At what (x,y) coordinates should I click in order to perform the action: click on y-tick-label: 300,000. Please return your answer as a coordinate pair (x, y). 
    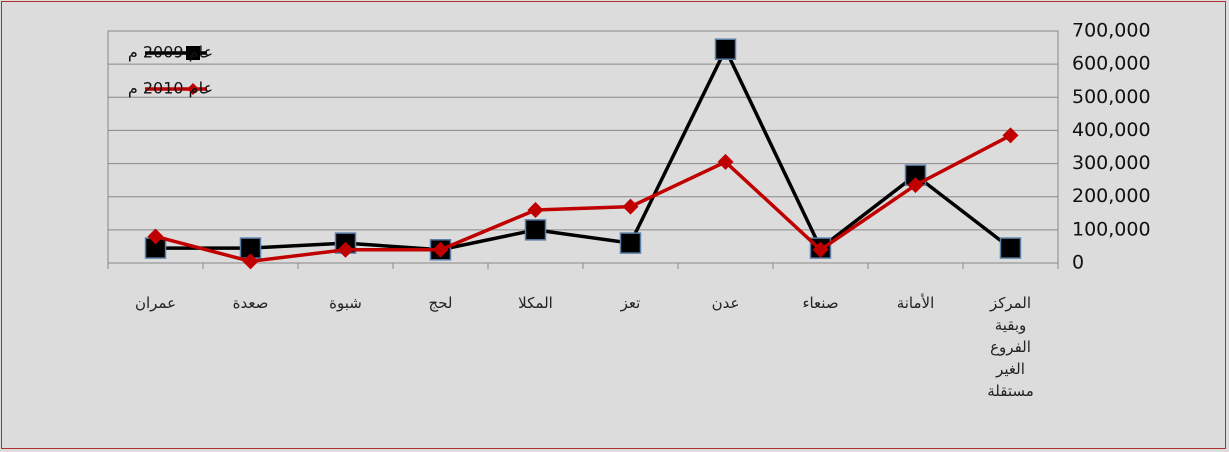
    Looking at the image, I should click on (1111, 163).